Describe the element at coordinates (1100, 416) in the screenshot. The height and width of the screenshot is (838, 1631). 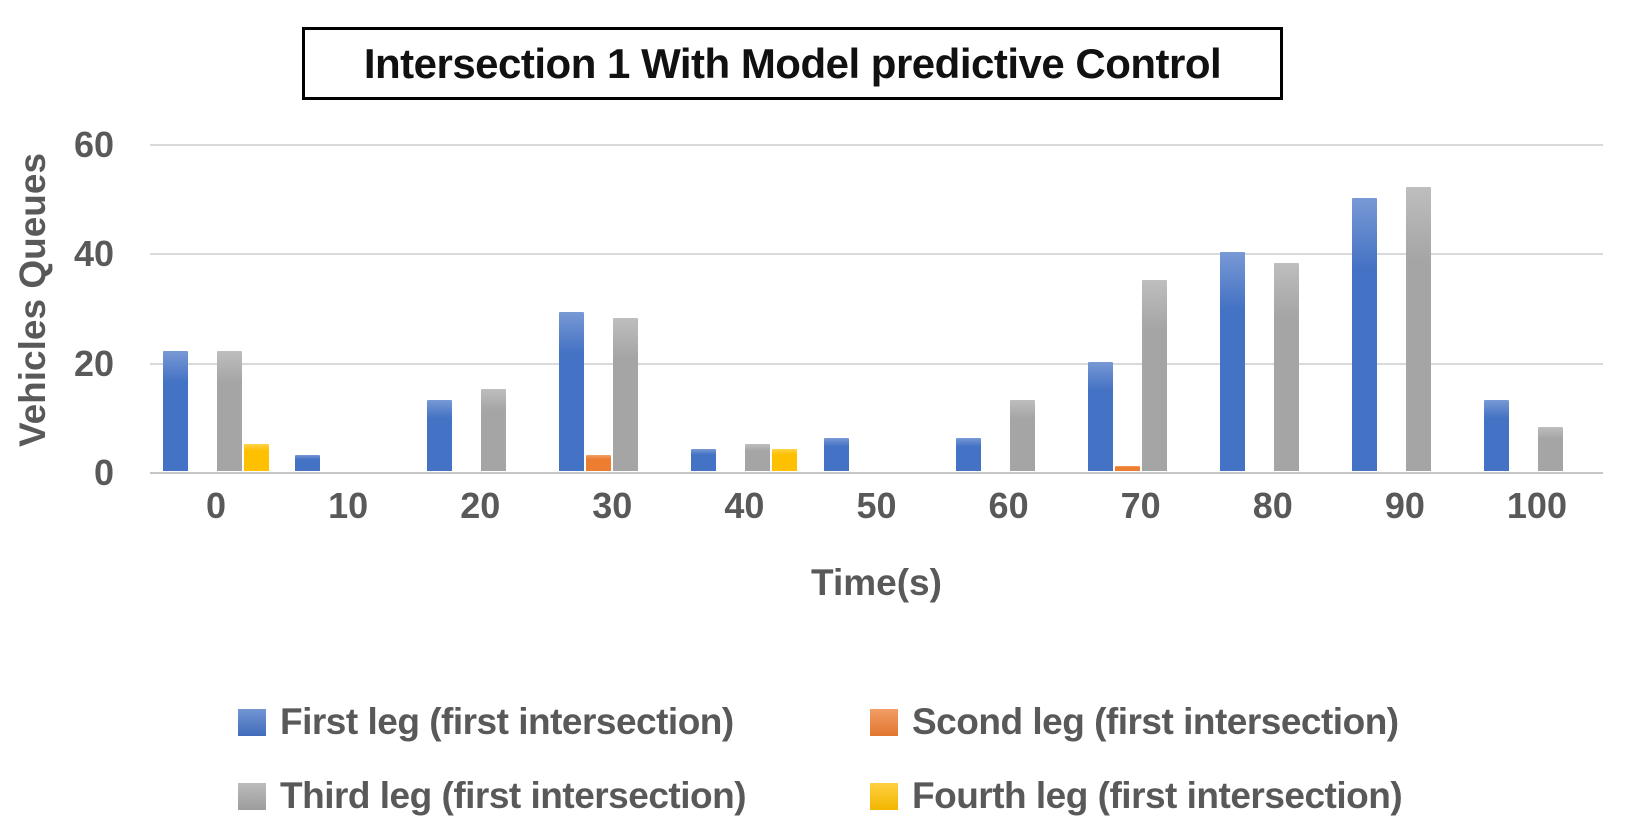
I see `bar-first-leg-t70` at that location.